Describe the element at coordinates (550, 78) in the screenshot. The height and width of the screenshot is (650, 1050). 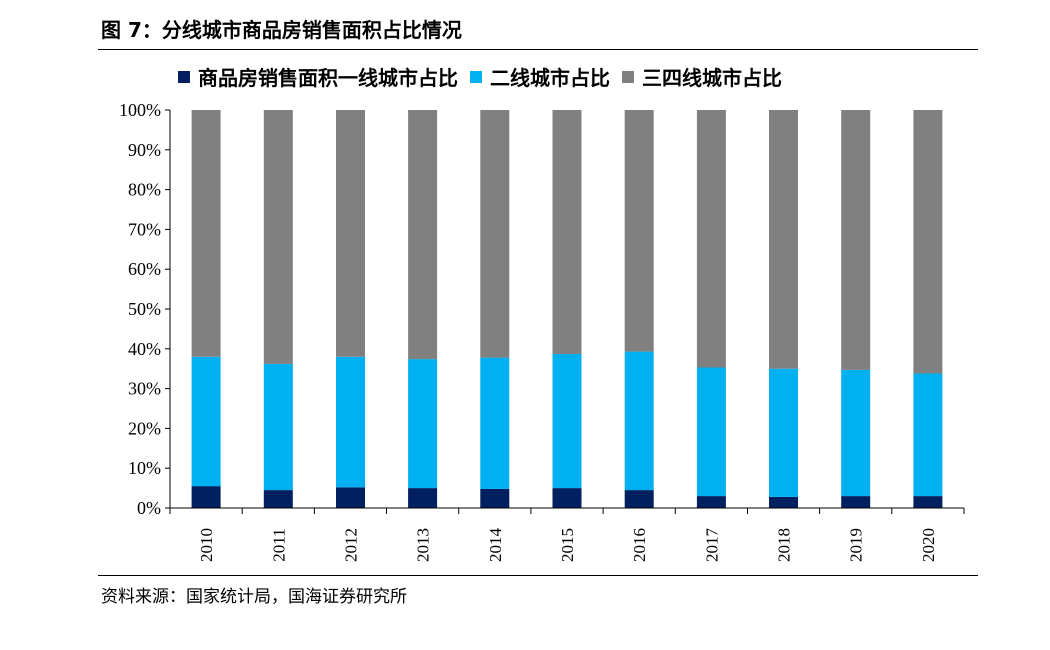
I see `legend-label-tier2: 二线城市占比` at that location.